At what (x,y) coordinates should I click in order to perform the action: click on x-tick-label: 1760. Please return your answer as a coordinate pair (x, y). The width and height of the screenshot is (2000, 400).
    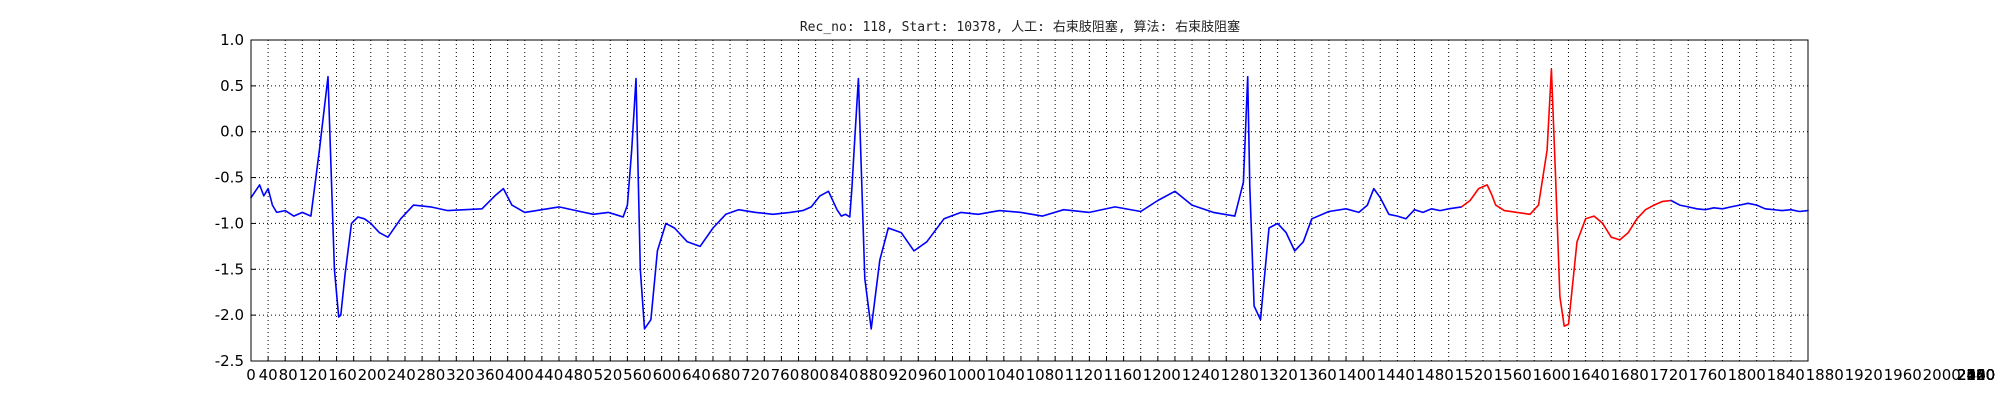
    Looking at the image, I should click on (1708, 375).